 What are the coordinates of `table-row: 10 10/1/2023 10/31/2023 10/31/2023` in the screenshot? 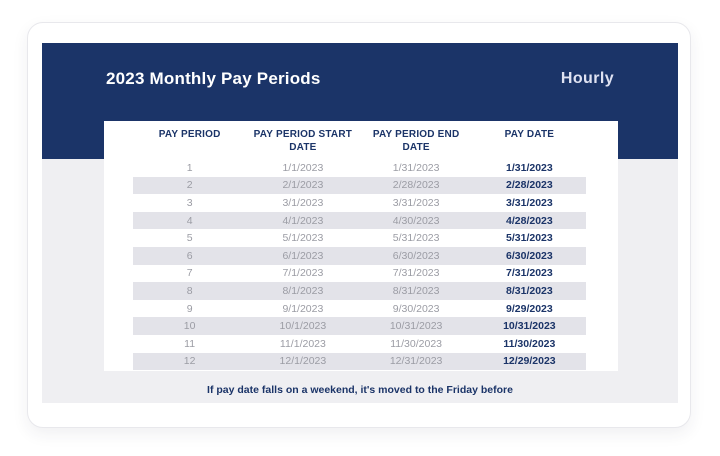 It's located at (359, 326).